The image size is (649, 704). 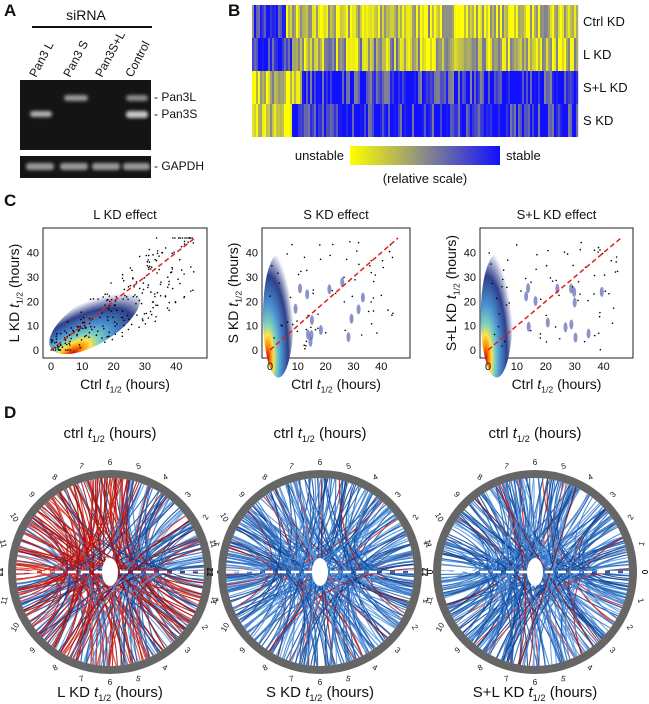 What do you see at coordinates (75, 692) in the screenshot?
I see `label-prefix: L KD` at bounding box center [75, 692].